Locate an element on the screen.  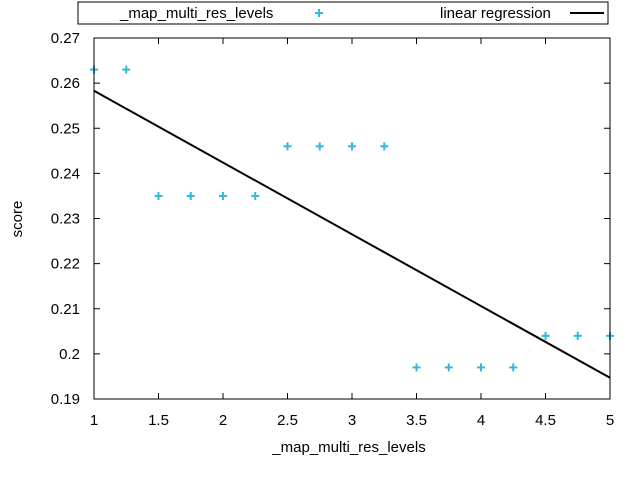
x-tick-label: 2.5 is located at coordinates (287, 420).